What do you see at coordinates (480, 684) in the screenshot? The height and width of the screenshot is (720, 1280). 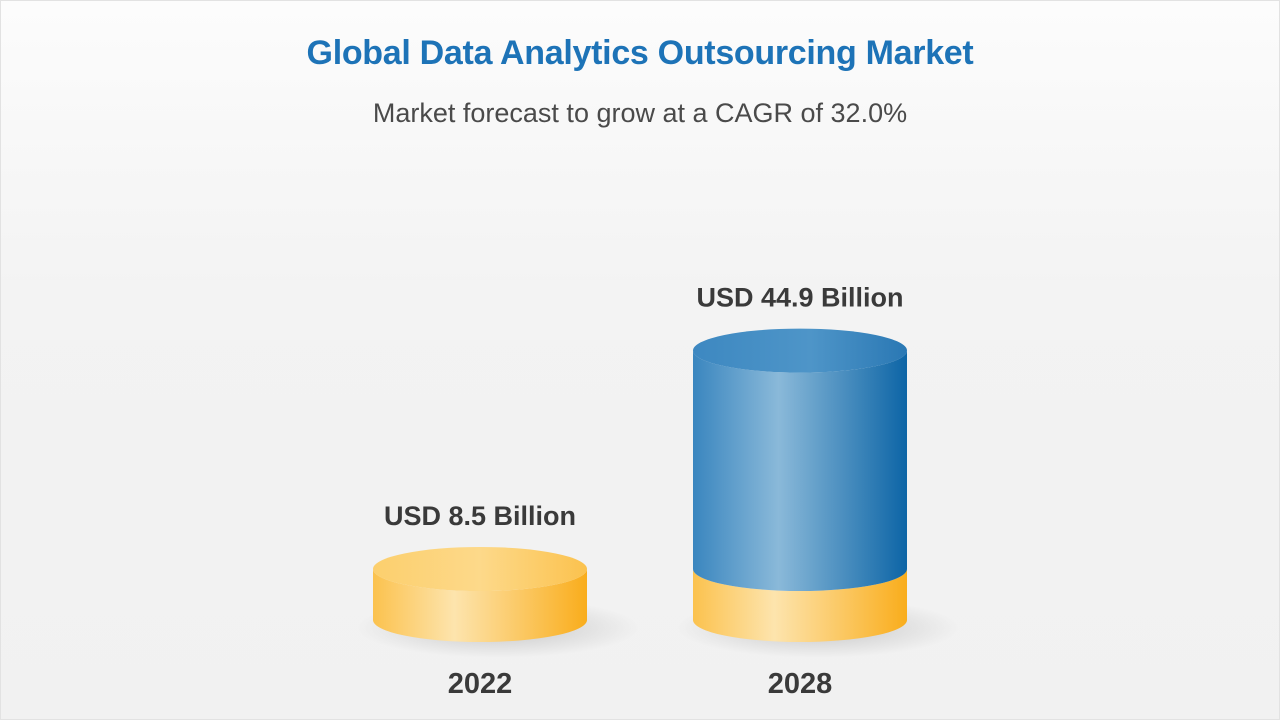 I see `category-label-2022: 2022` at bounding box center [480, 684].